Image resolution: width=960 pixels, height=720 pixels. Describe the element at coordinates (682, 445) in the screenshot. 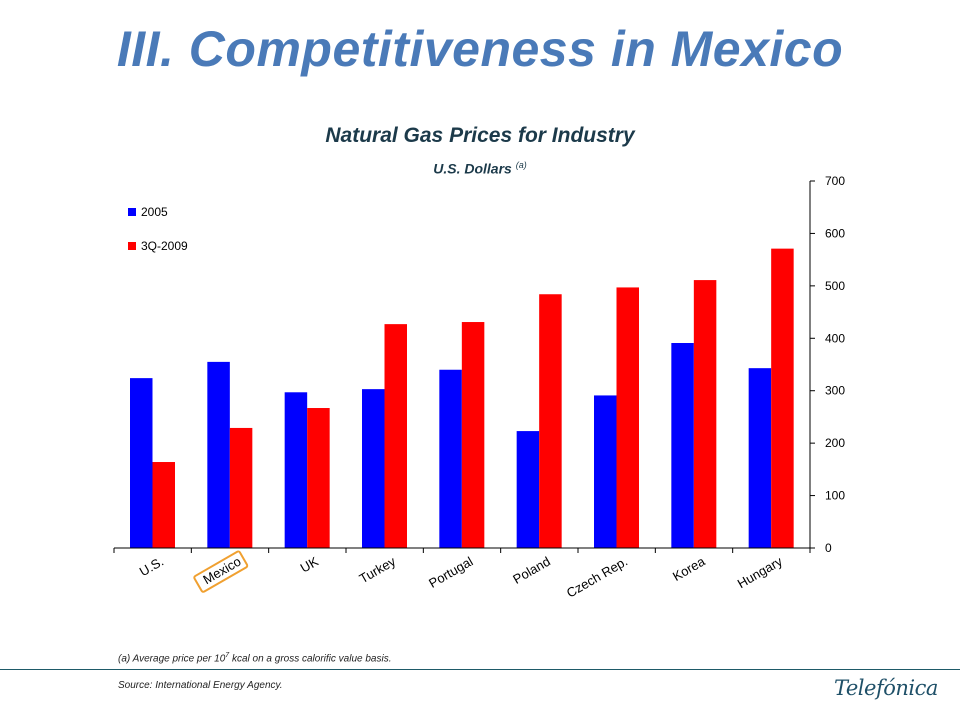

I see `bar-2005-korea` at that location.